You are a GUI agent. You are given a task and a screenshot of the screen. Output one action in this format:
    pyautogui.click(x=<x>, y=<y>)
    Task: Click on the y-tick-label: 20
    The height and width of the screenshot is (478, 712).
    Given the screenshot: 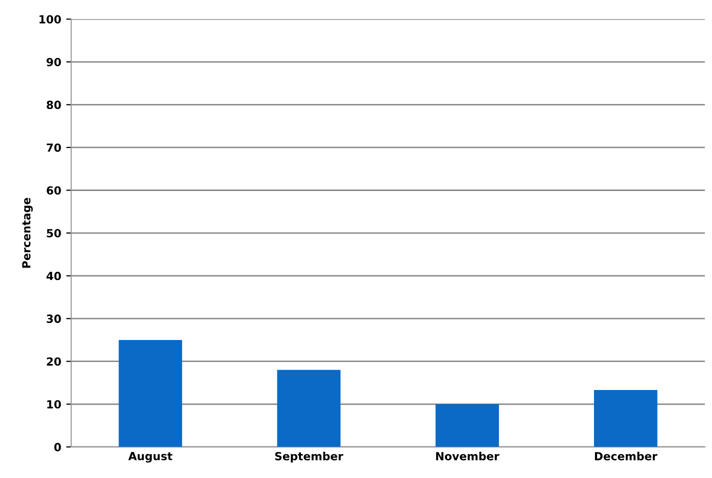 What is the action you would take?
    pyautogui.click(x=53, y=361)
    